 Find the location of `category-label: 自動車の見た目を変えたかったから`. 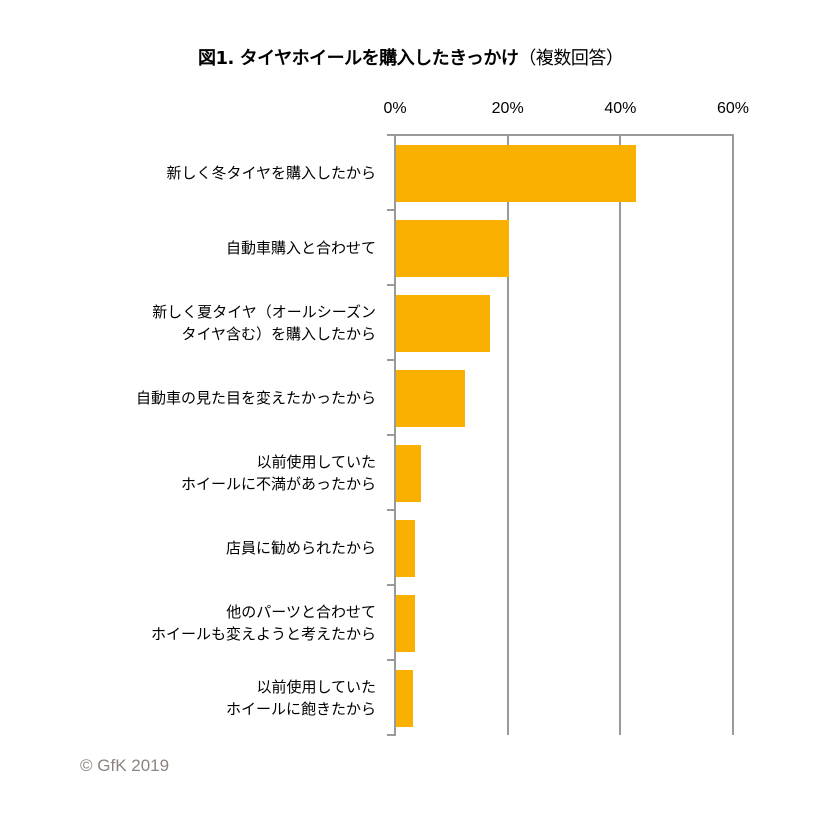

category-label: 自動車の見た目を変えたかったから is located at coordinates (196, 398).